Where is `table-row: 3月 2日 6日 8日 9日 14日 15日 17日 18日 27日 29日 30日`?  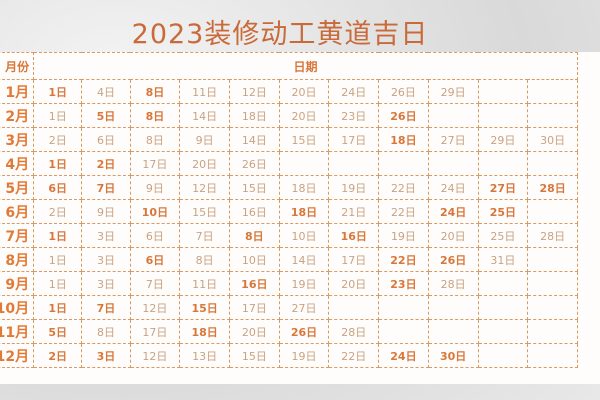
table-row: 3月 2日 6日 8日 9日 14日 15日 17日 18日 27日 29日 30日 is located at coordinates (289, 139).